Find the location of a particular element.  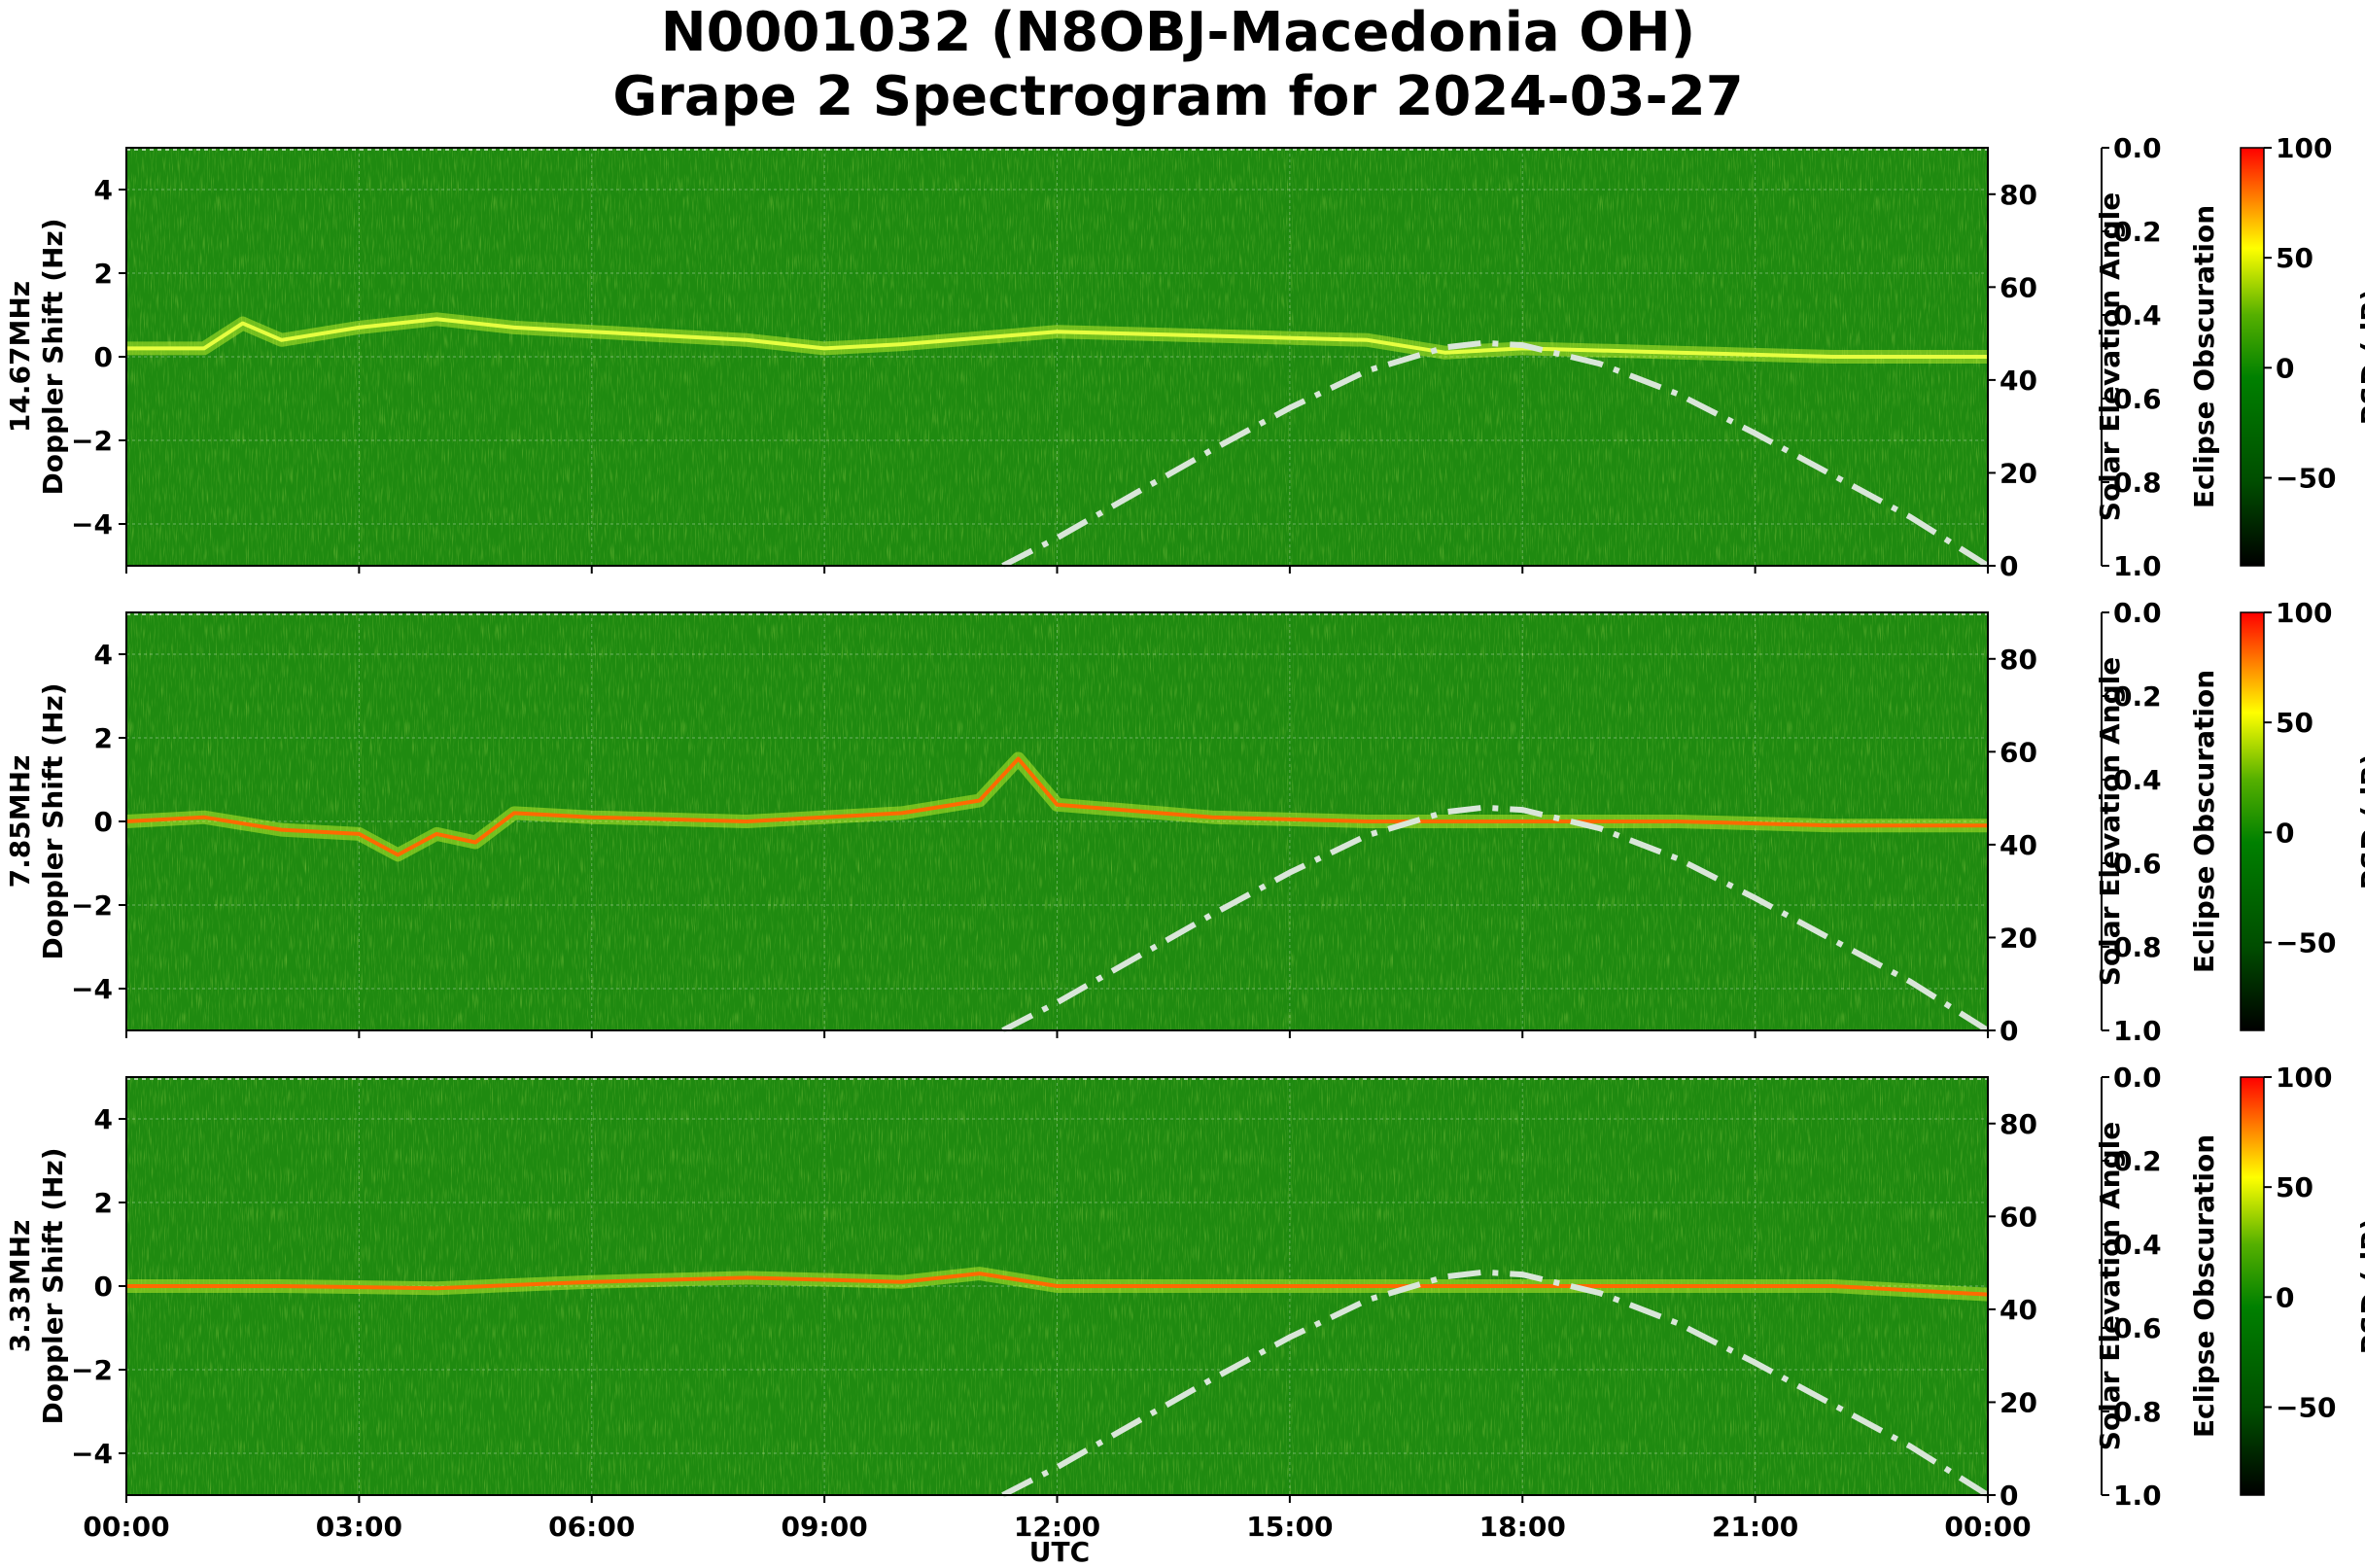

x-tick-label: 15:00 is located at coordinates (1289, 1527).